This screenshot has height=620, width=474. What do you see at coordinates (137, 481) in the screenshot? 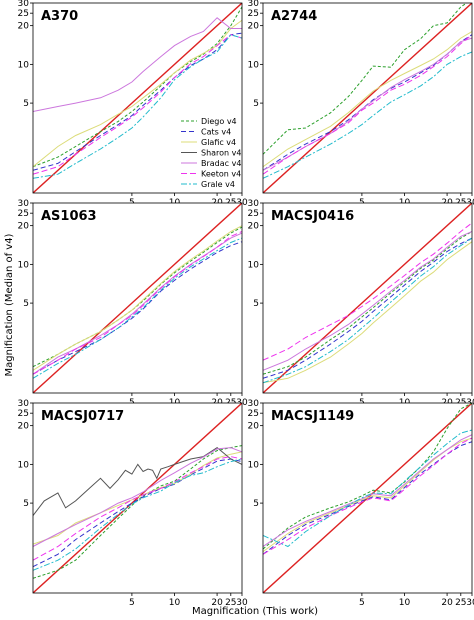
I see `series-line-sharon-v4` at bounding box center [137, 481].